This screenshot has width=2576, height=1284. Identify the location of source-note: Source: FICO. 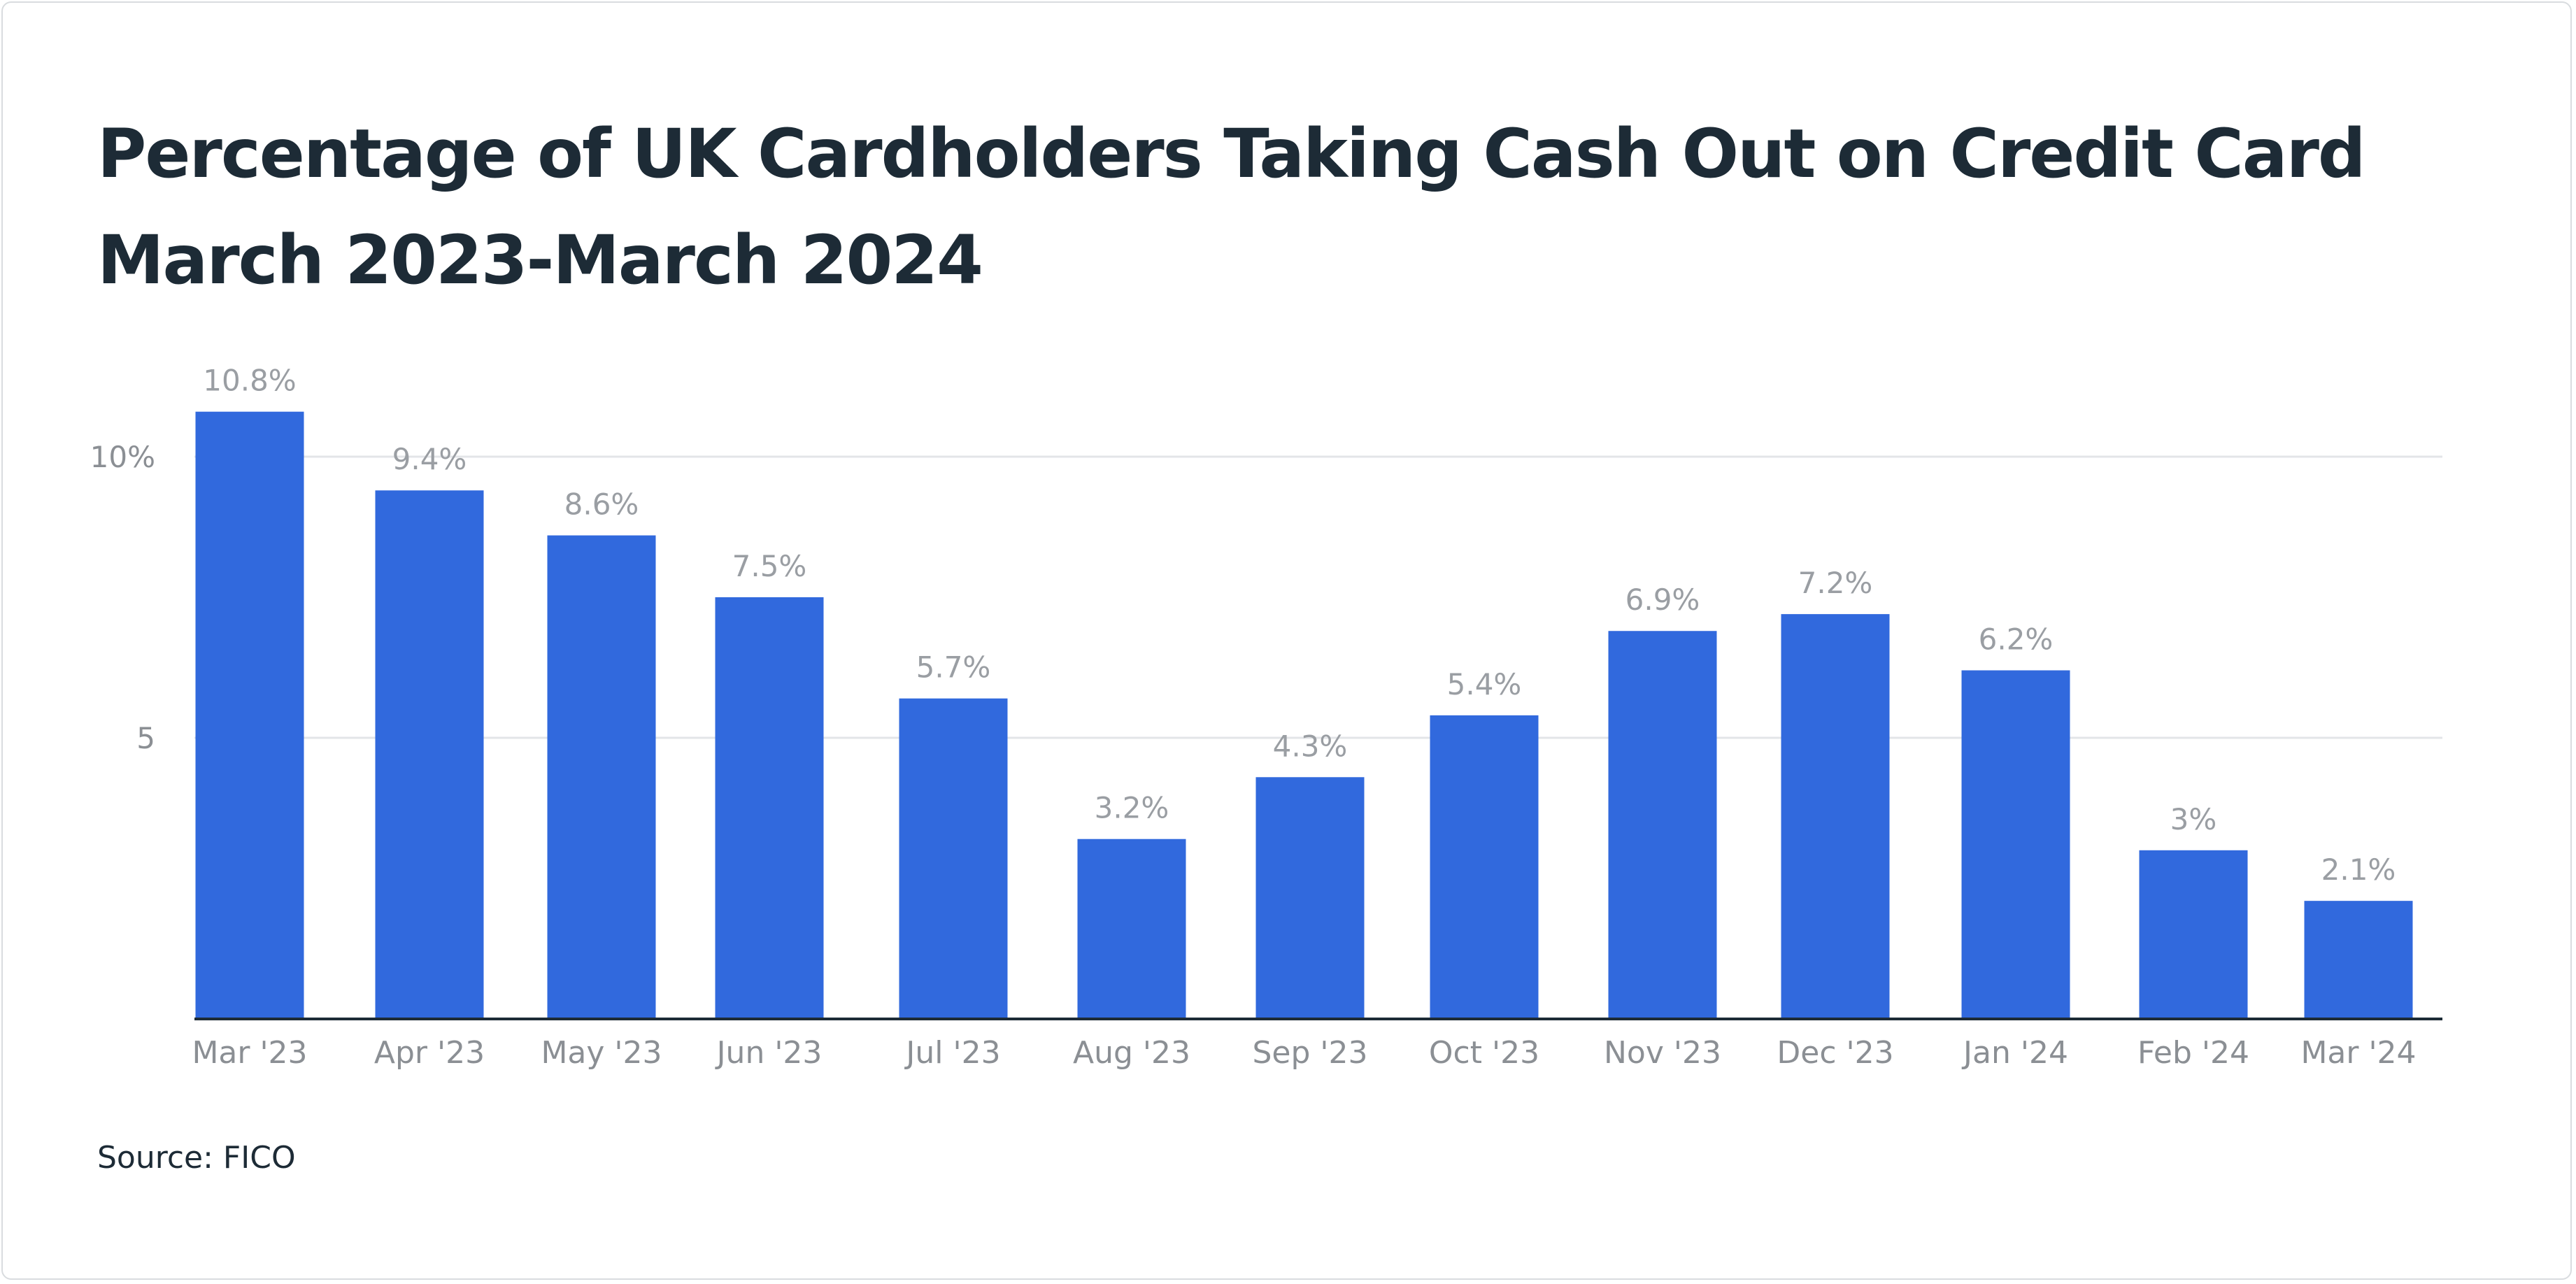
(196, 1158).